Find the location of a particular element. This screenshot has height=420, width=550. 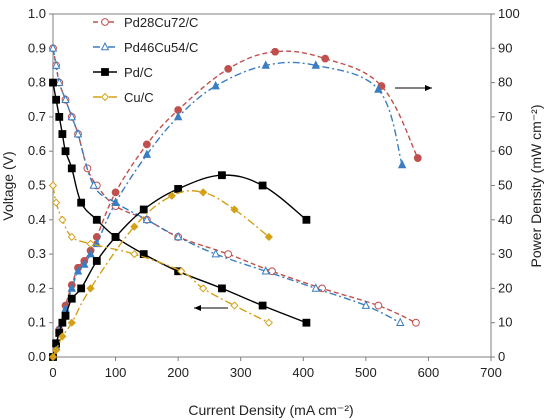

y-right-tick-label: 30 is located at coordinates (505, 253).